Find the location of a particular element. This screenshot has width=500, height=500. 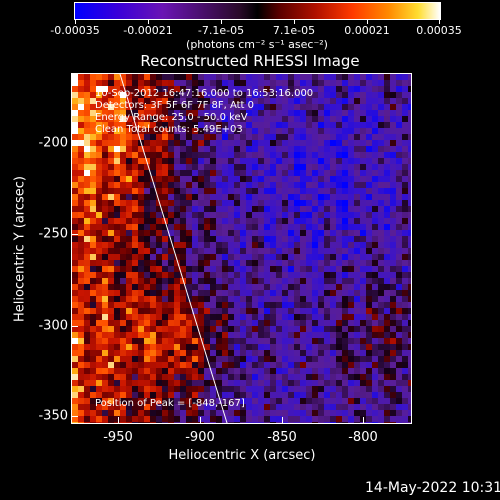

colorbar-label: -7.1e-05 is located at coordinates (221, 30).